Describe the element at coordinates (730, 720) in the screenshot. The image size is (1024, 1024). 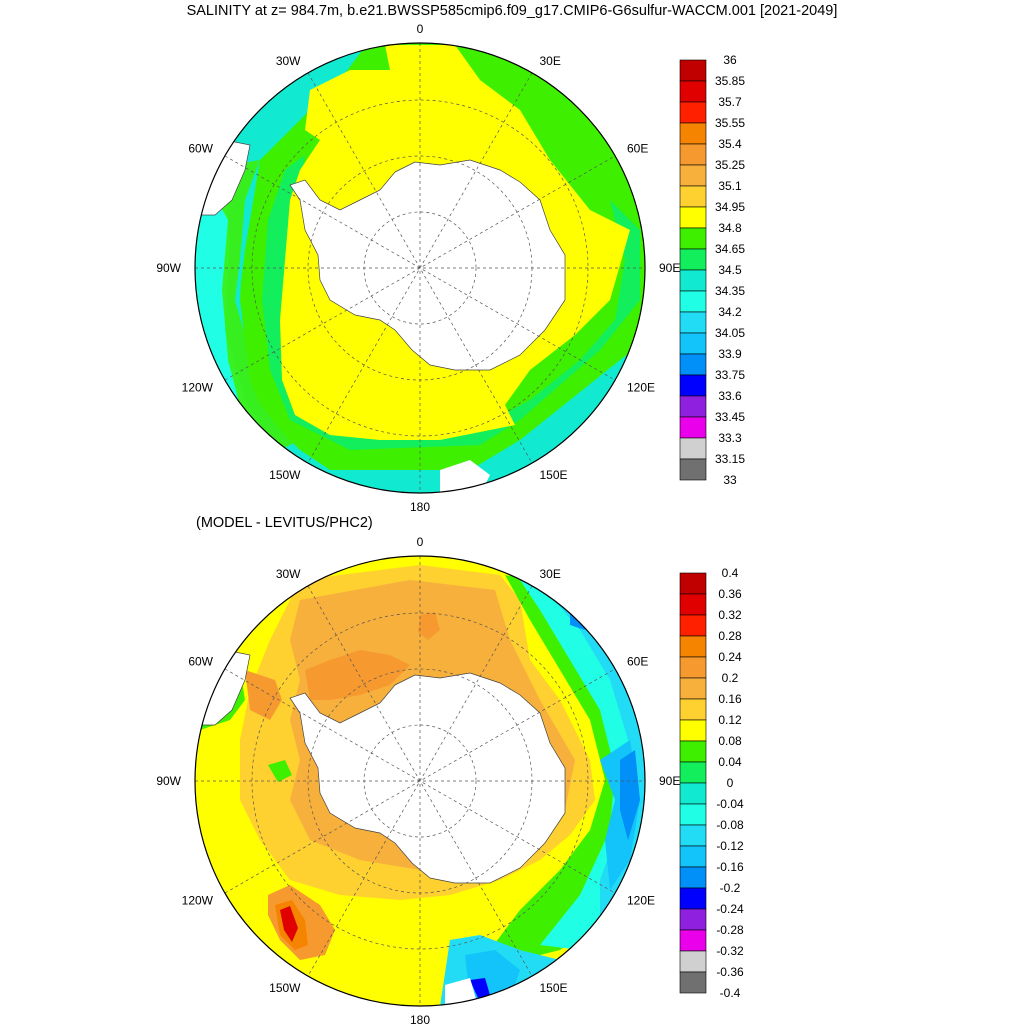
I see `colorbar-label: 0.12` at that location.